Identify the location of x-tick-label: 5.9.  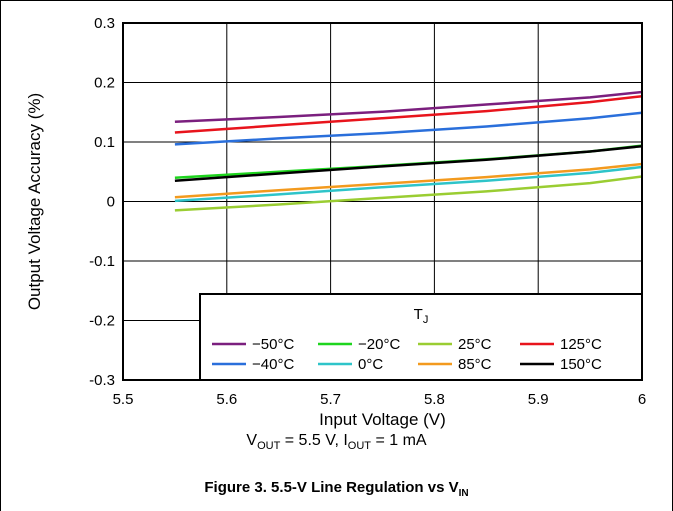
(538, 399).